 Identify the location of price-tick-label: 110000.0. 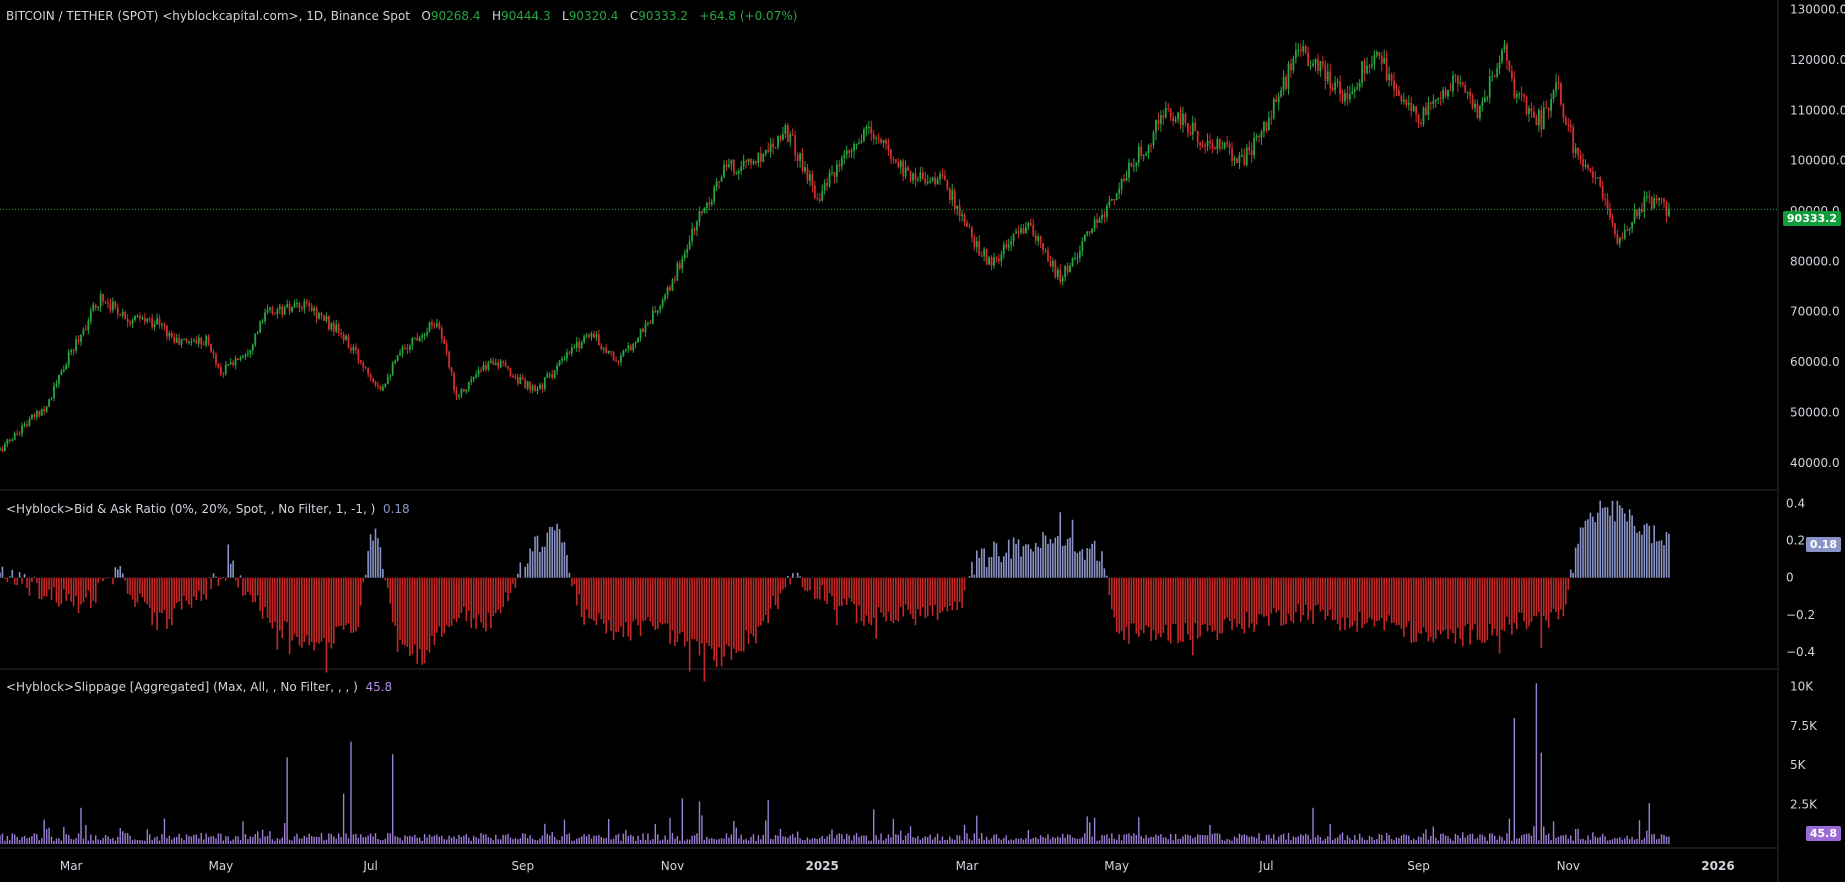
(1817, 110).